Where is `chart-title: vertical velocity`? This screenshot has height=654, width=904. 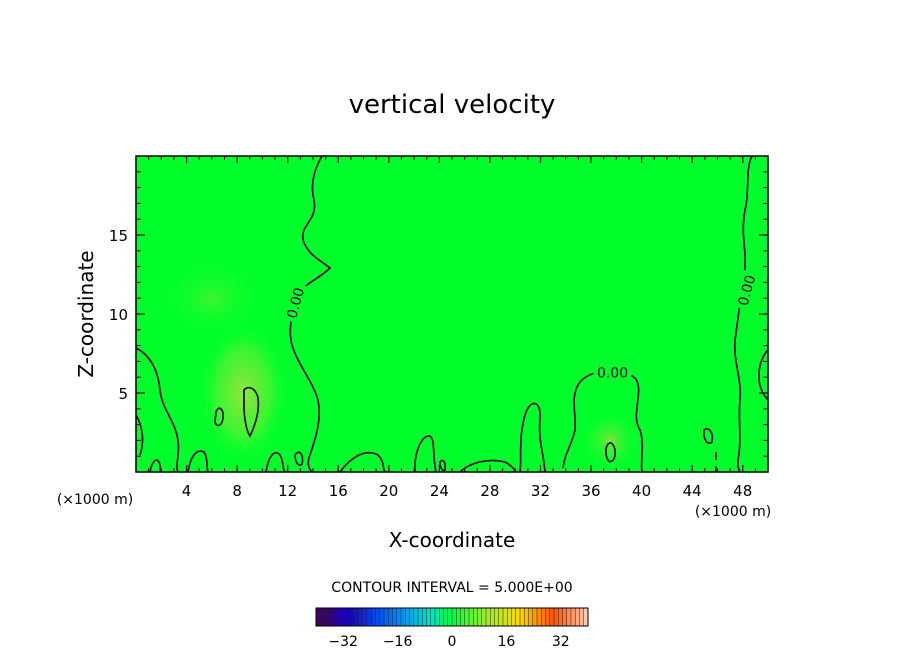 chart-title: vertical velocity is located at coordinates (452, 105).